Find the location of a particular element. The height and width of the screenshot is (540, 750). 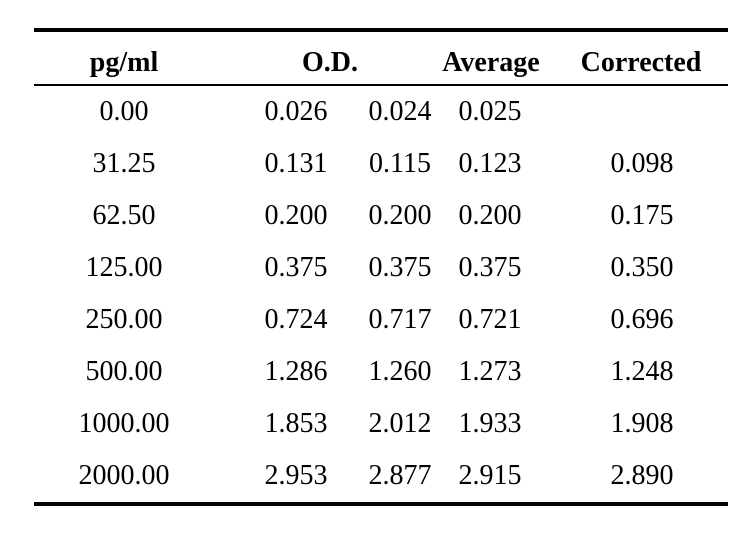

cell-average: 0.123 is located at coordinates (490, 163).